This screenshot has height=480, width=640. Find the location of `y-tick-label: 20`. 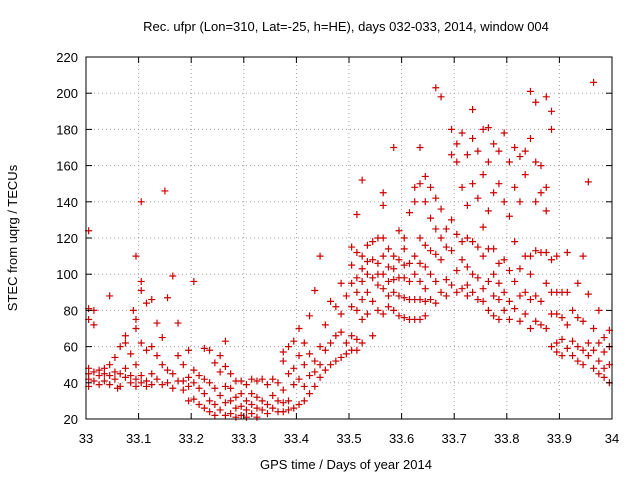

y-tick-label: 20 is located at coordinates (71, 419).